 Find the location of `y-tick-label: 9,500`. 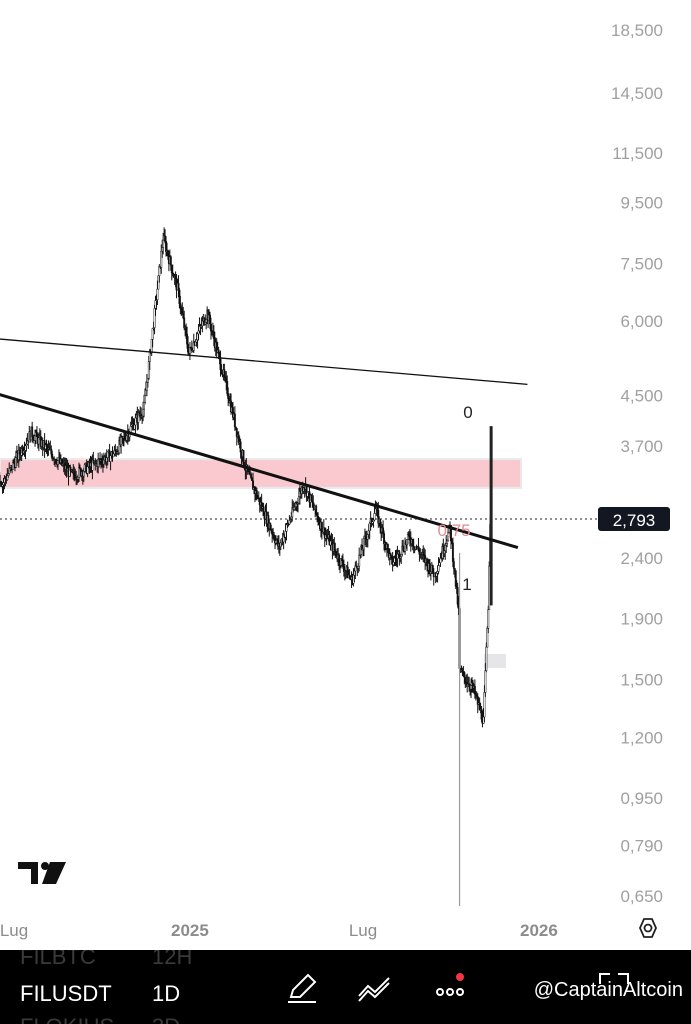

y-tick-label: 9,500 is located at coordinates (641, 202).